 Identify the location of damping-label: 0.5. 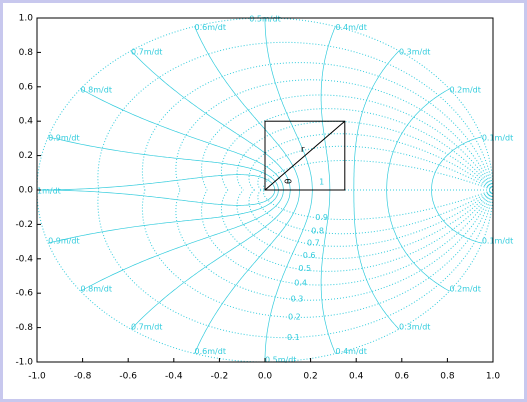
(304, 268).